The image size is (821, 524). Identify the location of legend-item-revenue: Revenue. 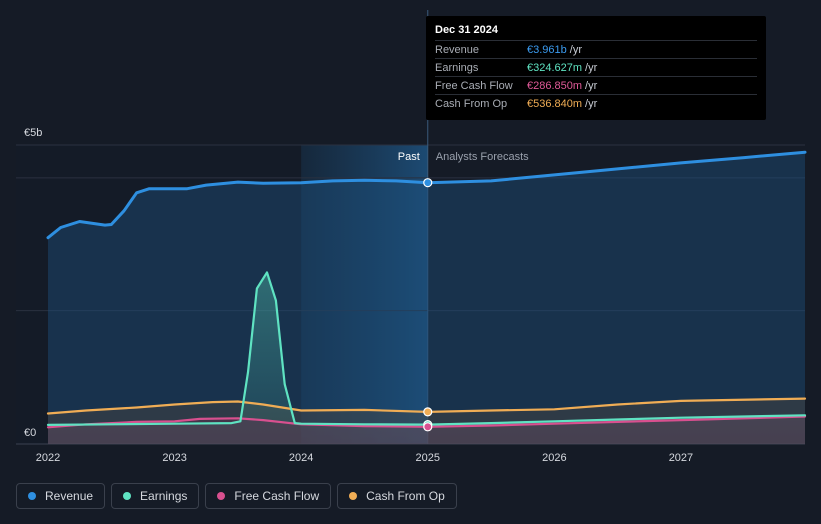
(61, 496).